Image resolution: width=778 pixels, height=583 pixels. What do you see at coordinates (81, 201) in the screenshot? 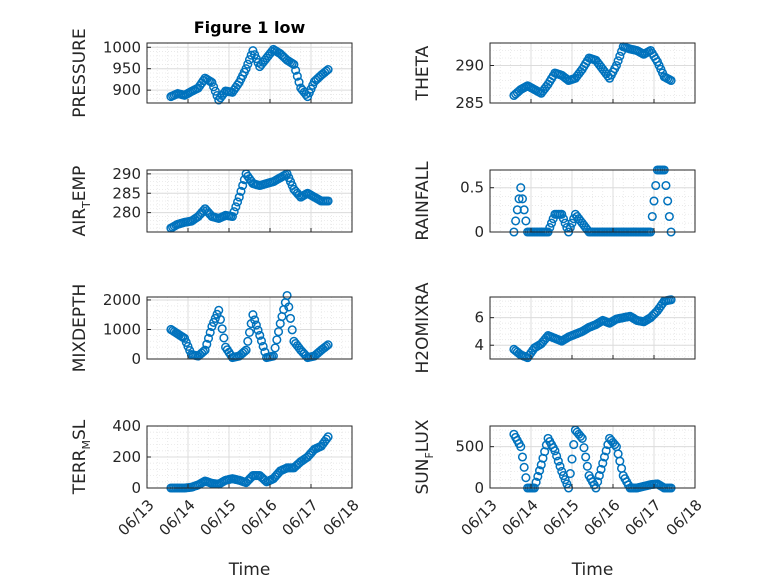
I see `y-axis-label: AIRTEMP` at bounding box center [81, 201].